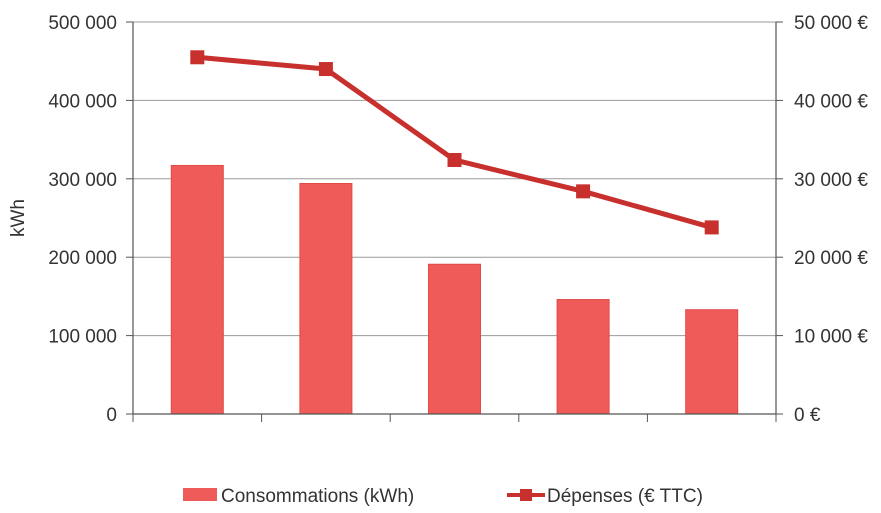  Describe the element at coordinates (625, 496) in the screenshot. I see `legend-label-line: Dépenses (€ TTC)` at that location.